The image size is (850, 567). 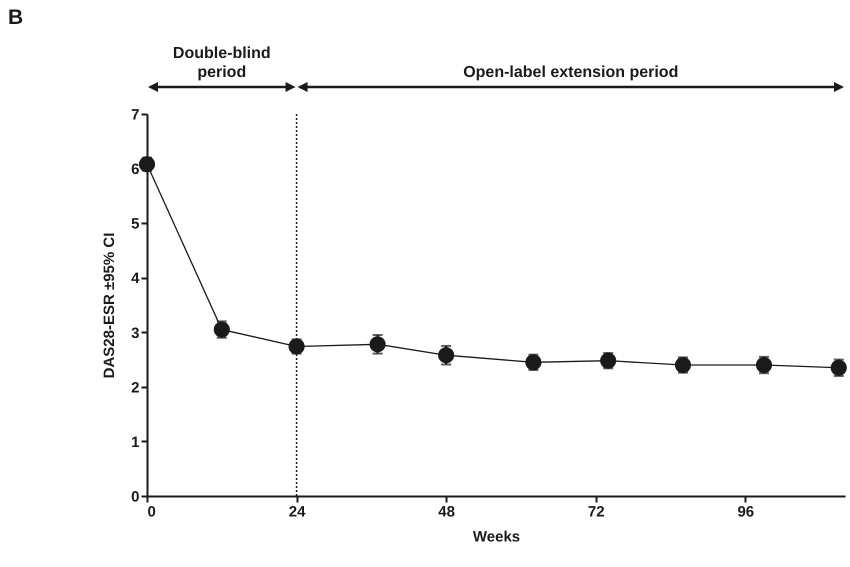 I want to click on y-axis-title: DAS28-ESR ±95% CI, so click(x=109, y=305).